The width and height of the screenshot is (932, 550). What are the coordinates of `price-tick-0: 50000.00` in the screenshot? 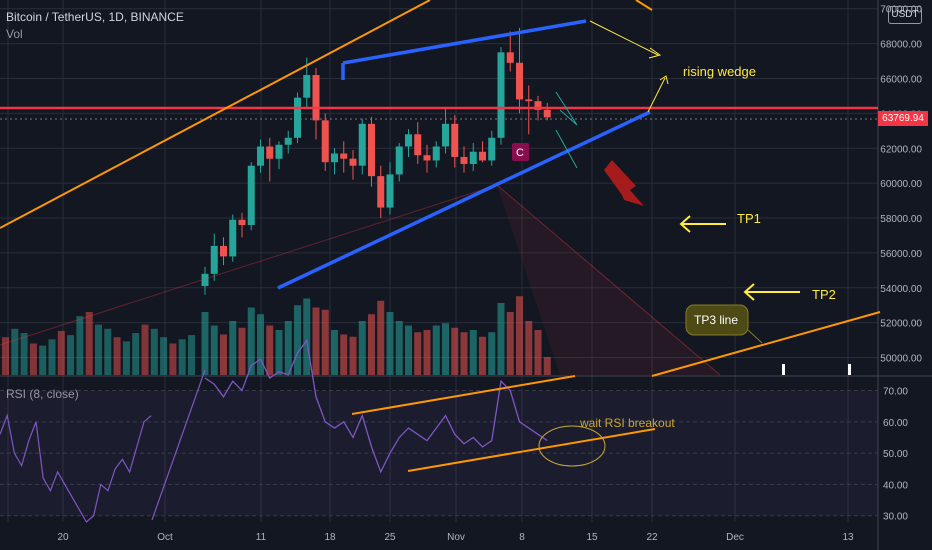 It's located at (901, 359).